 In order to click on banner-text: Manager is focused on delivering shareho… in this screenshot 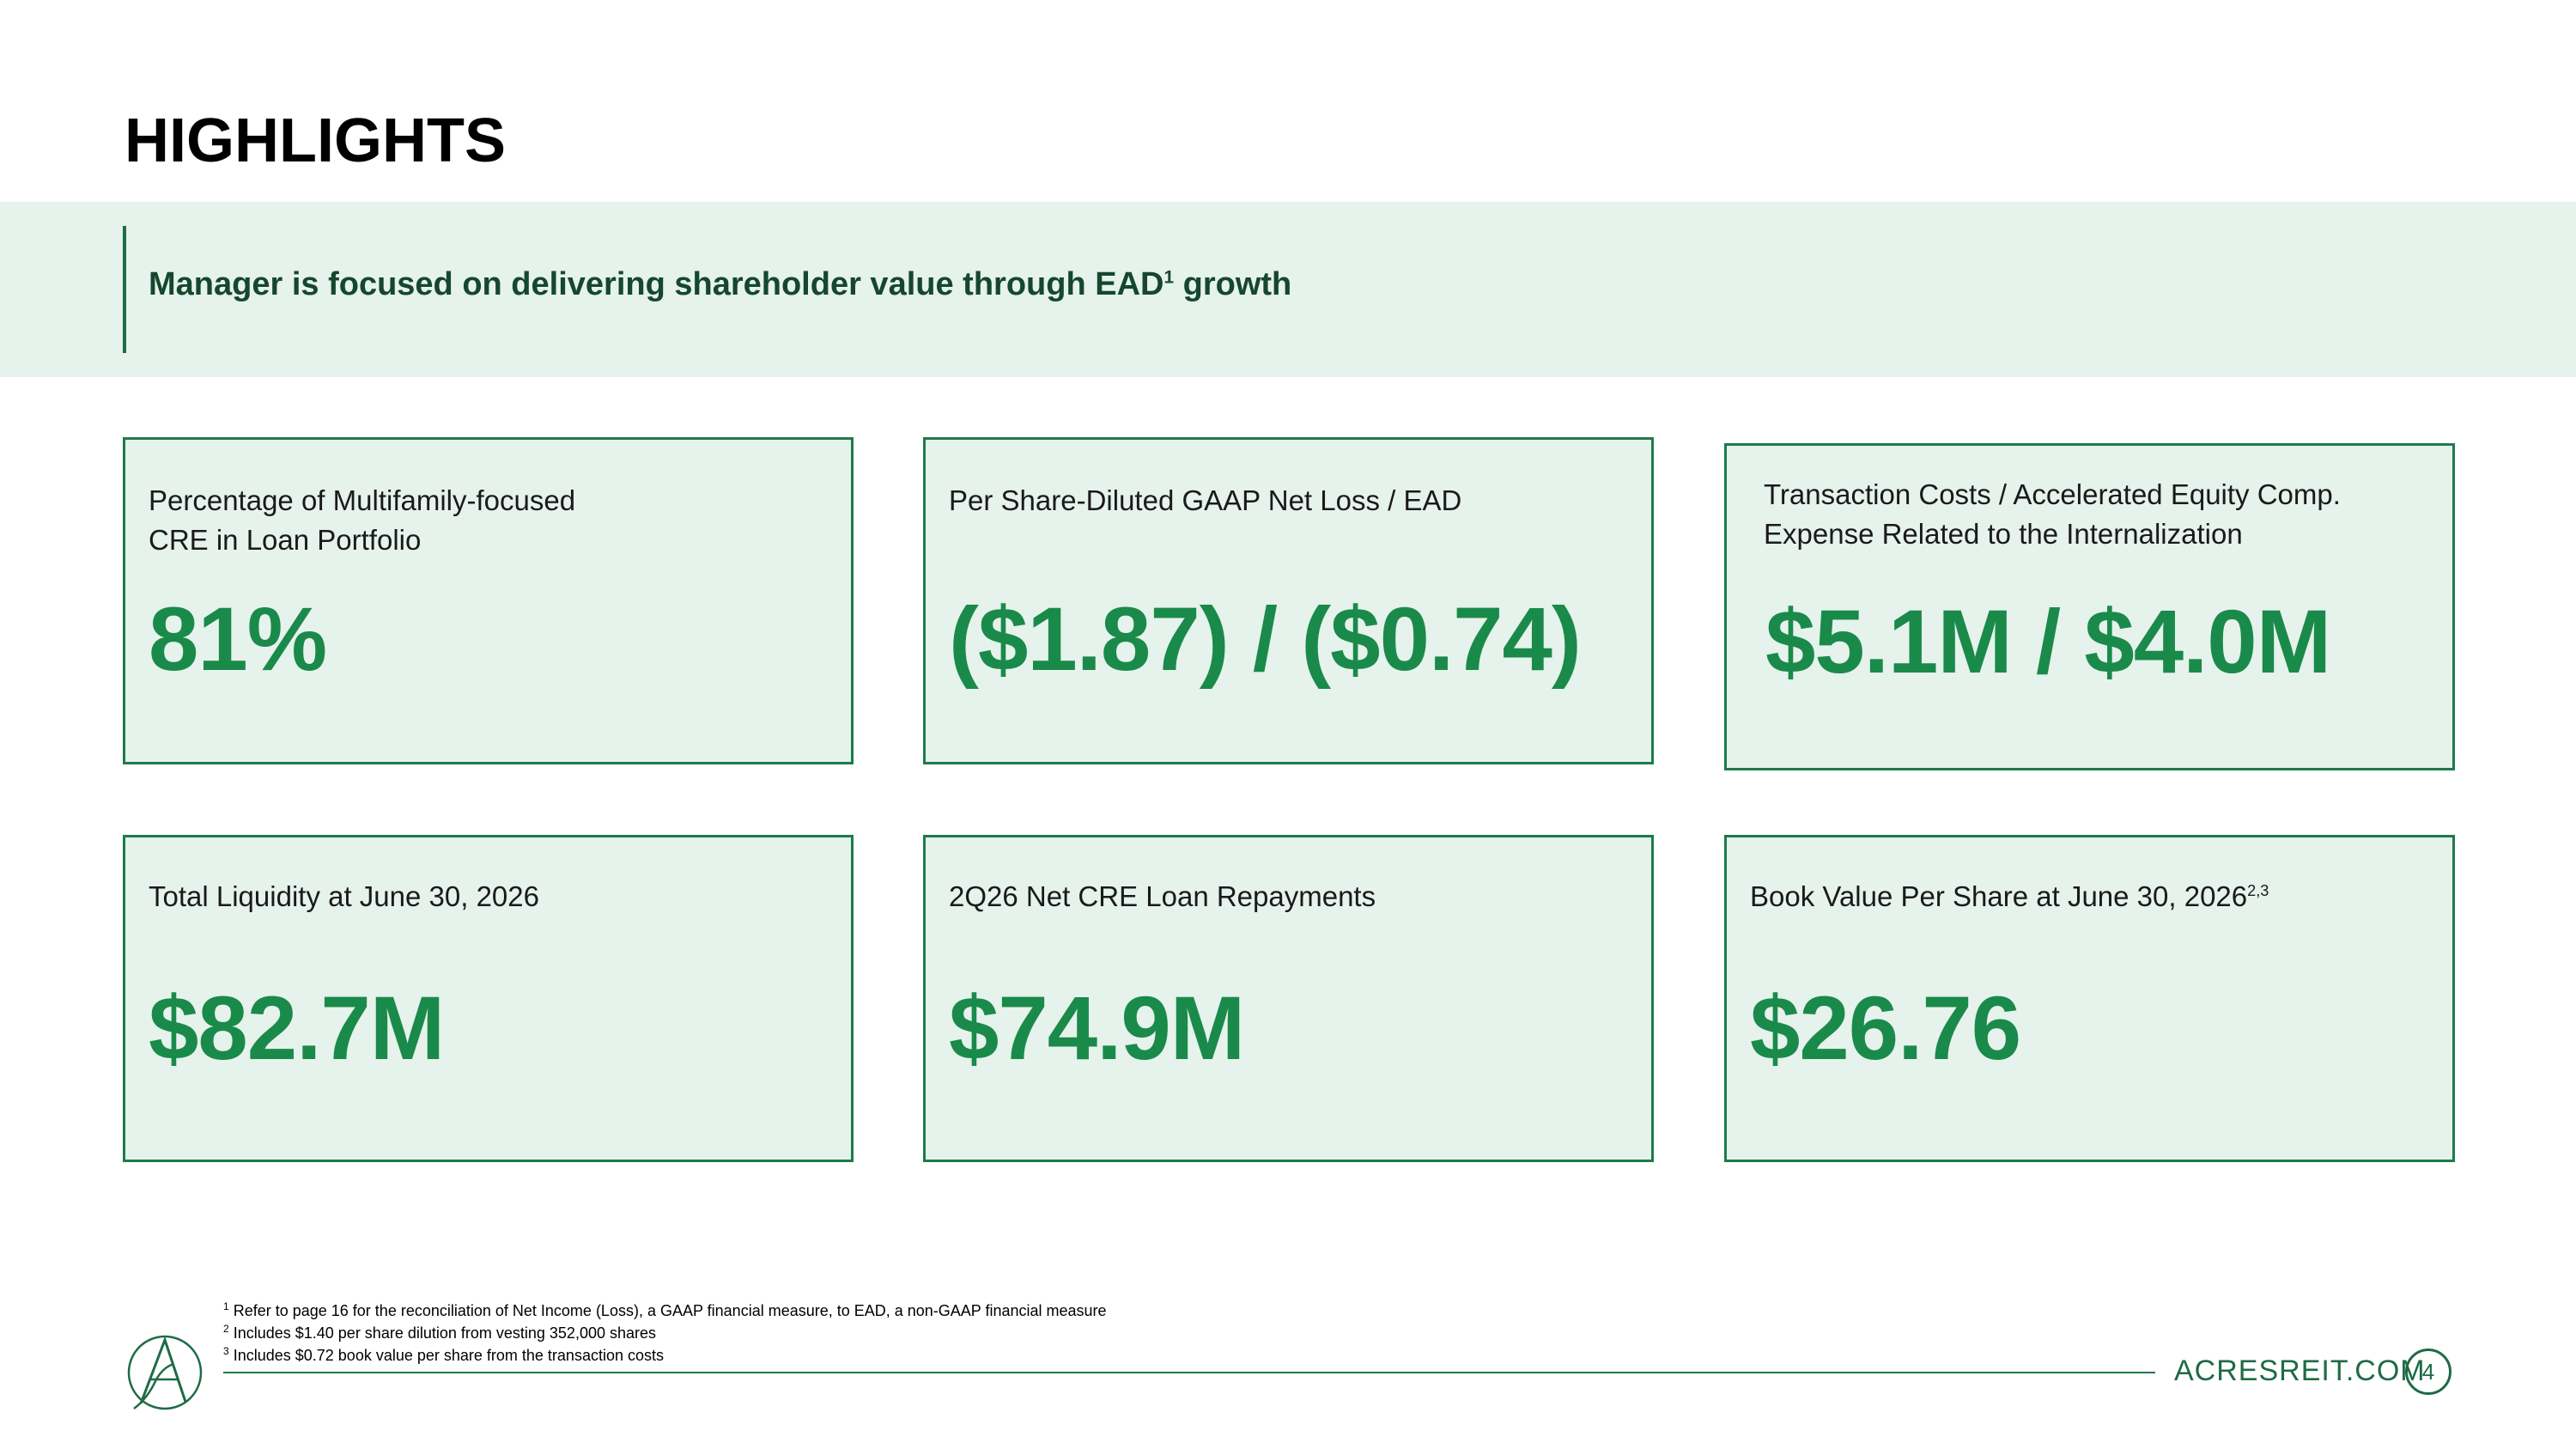, I will do `click(720, 284)`.